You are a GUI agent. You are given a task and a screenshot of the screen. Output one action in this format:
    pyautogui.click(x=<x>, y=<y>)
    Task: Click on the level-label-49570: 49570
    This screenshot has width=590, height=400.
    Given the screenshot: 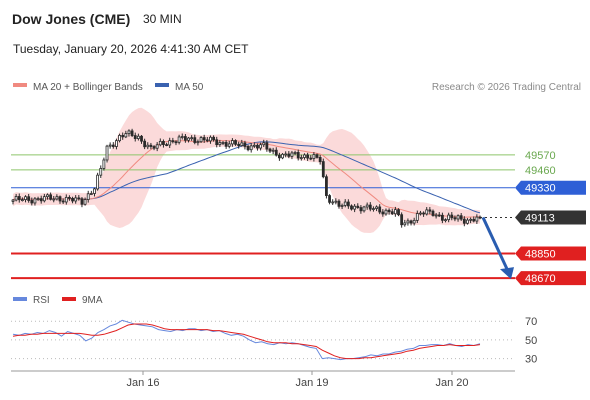 What is the action you would take?
    pyautogui.click(x=540, y=156)
    